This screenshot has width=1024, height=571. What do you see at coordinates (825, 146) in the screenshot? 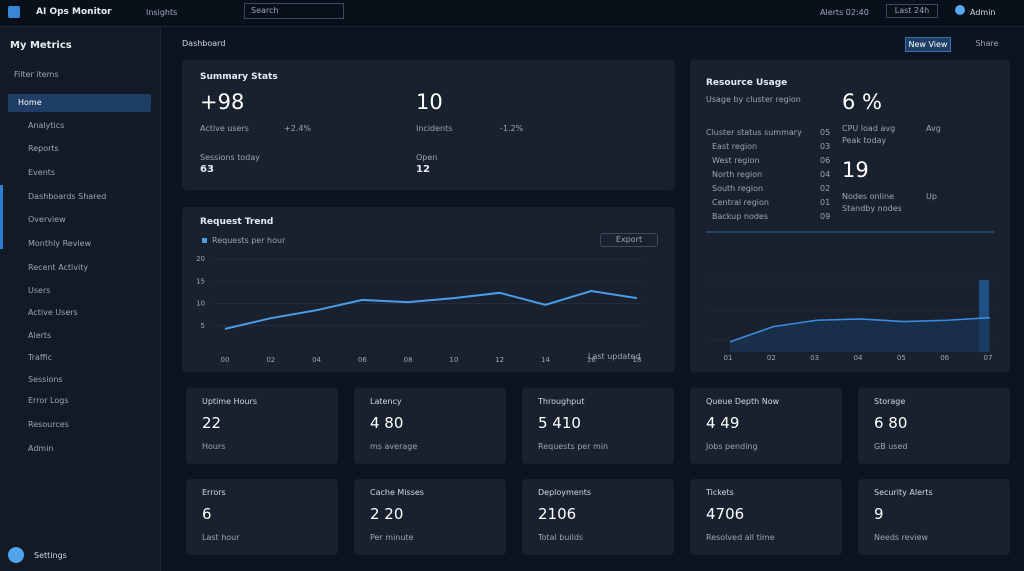
I see `list-value: 03` at bounding box center [825, 146].